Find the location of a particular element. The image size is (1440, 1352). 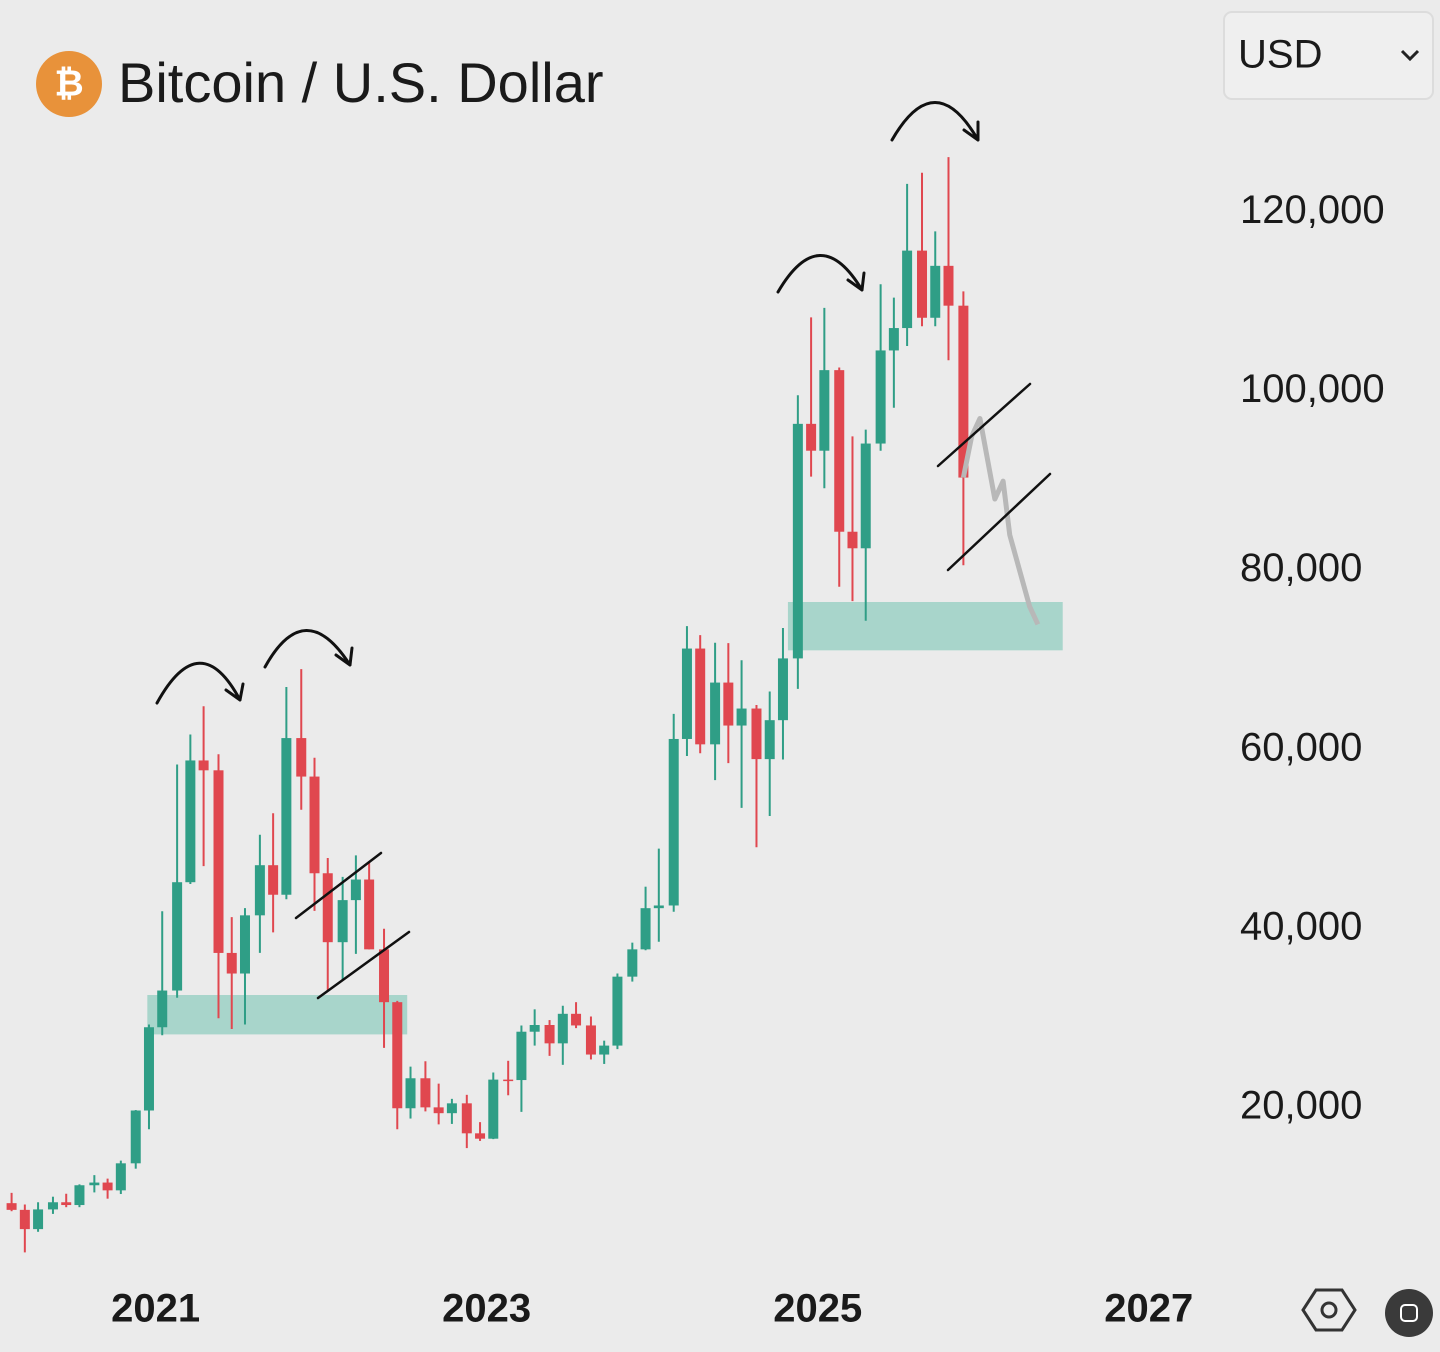

edit-circle is located at coordinates (1409, 1313).